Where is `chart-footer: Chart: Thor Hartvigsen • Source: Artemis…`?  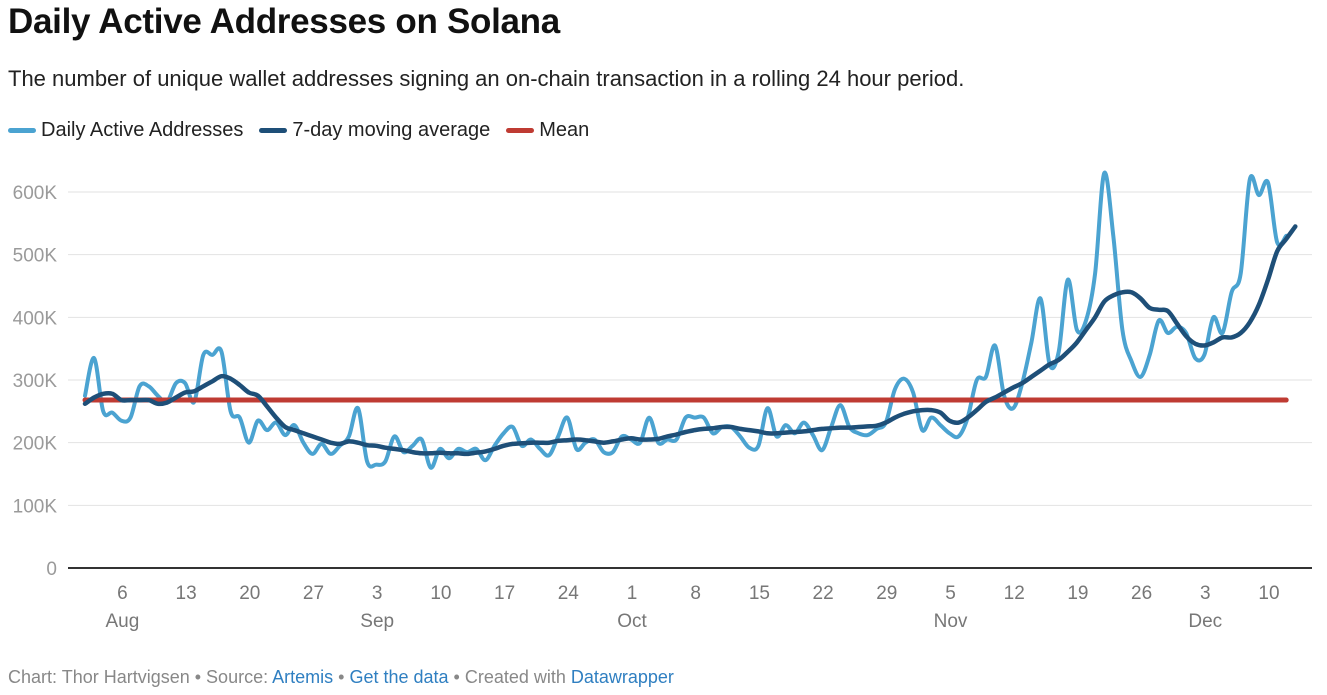 chart-footer: Chart: Thor Hartvigsen • Source: Artemis… is located at coordinates (341, 677).